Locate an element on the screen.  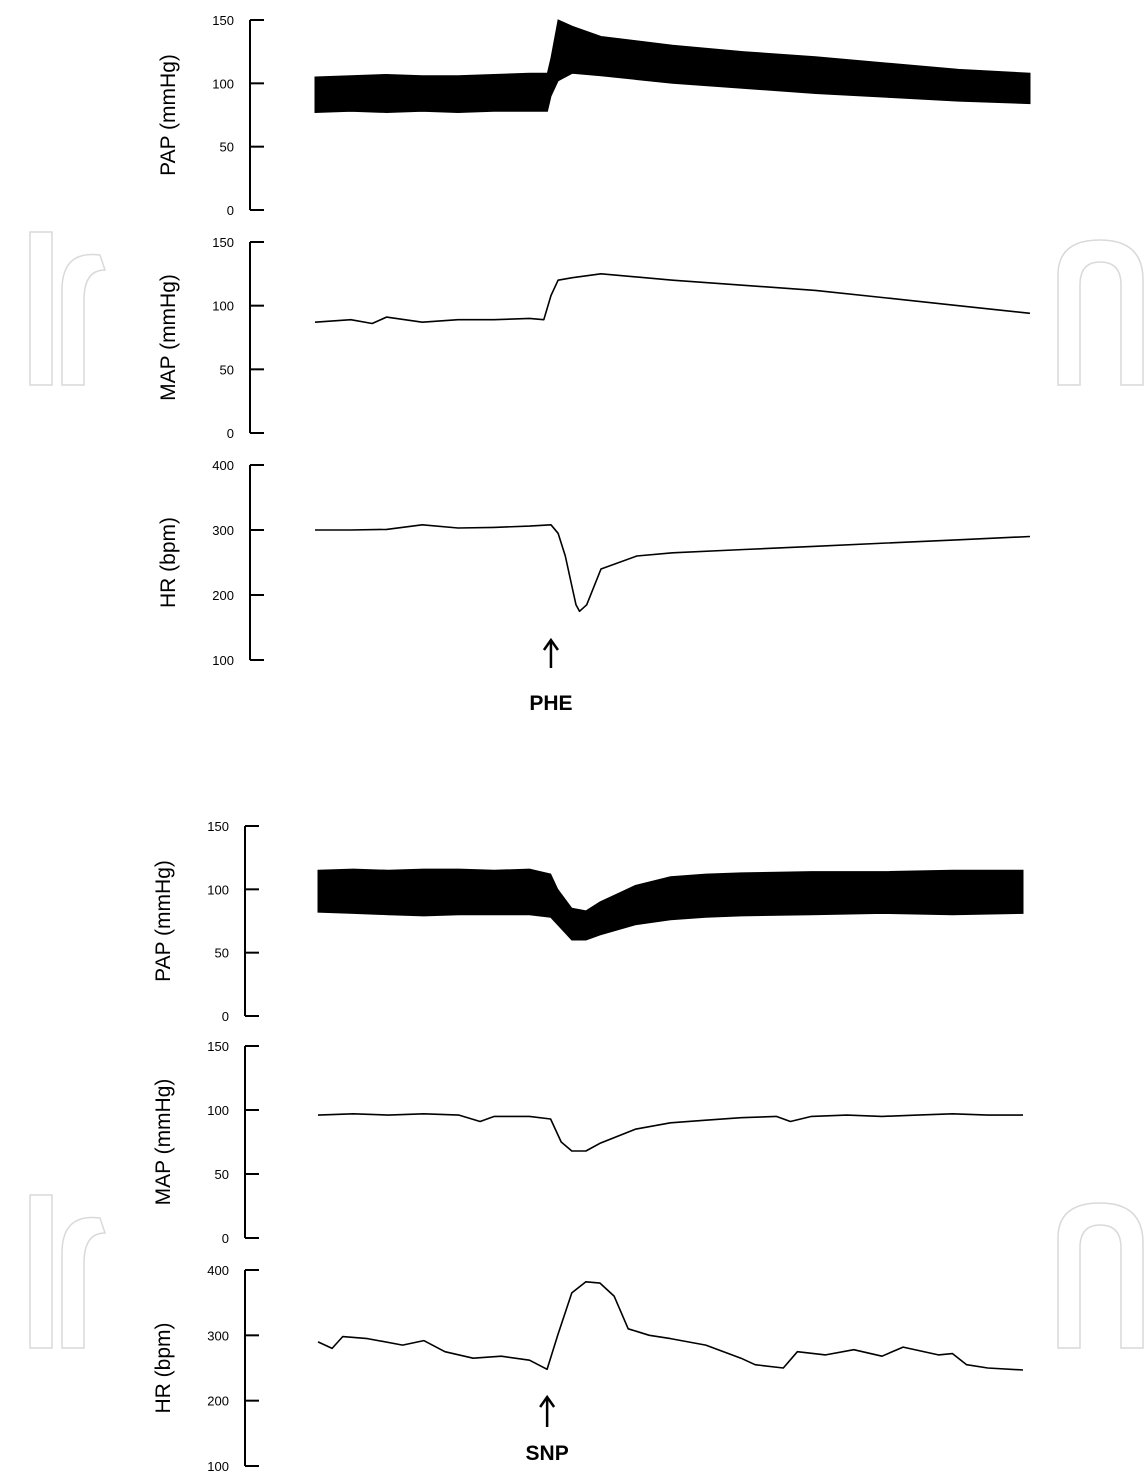
injection-marker: PHE is located at coordinates (551, 676).